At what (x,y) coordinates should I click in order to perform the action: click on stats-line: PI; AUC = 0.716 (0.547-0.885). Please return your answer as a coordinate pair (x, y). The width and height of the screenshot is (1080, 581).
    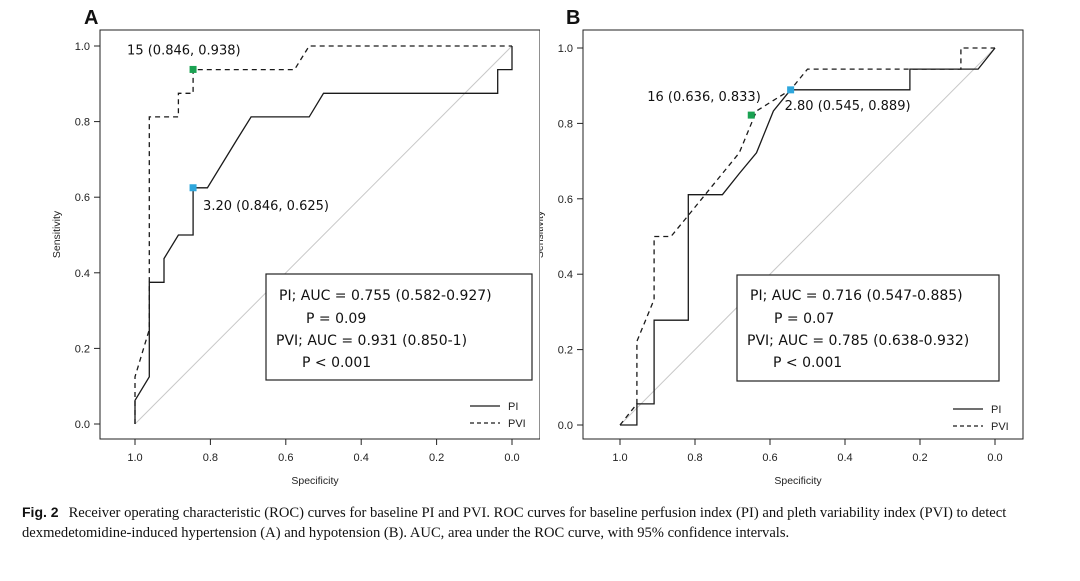
    Looking at the image, I should click on (856, 296).